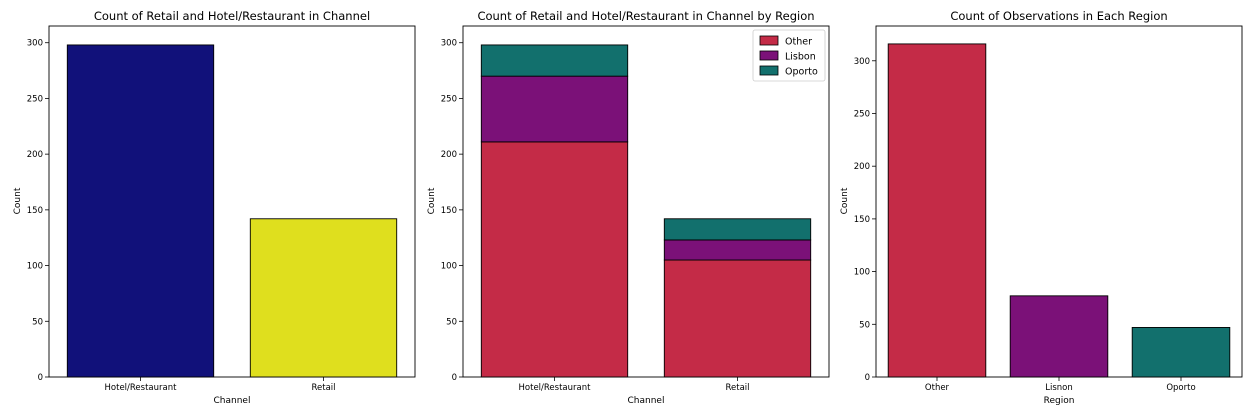 Image resolution: width=1257 pixels, height=420 pixels. Describe the element at coordinates (1059, 388) in the screenshot. I see `x-tick-label: Lisnon` at that location.